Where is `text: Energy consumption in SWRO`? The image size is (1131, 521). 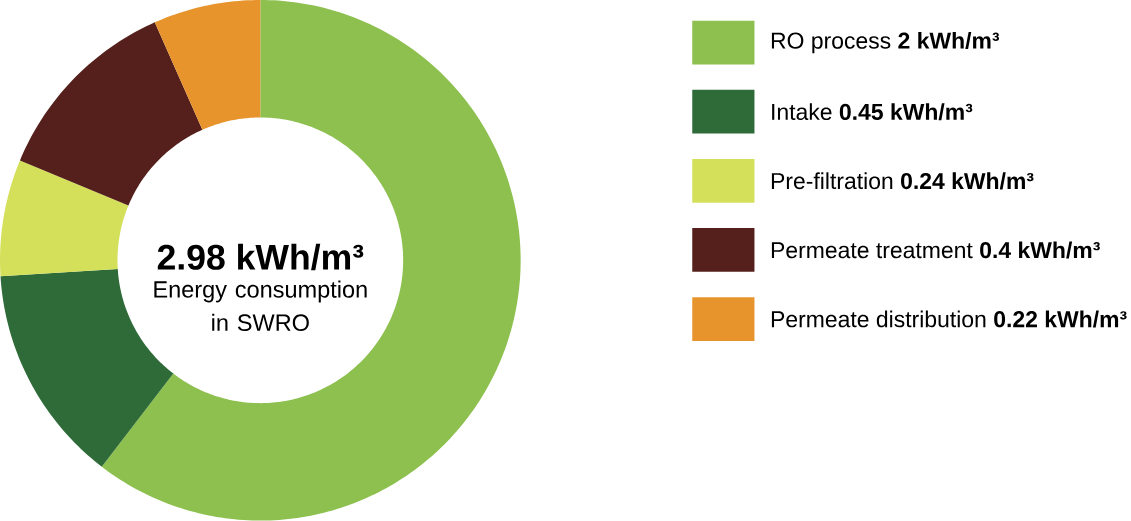
text: Energy consumption in SWRO is located at coordinates (260, 306).